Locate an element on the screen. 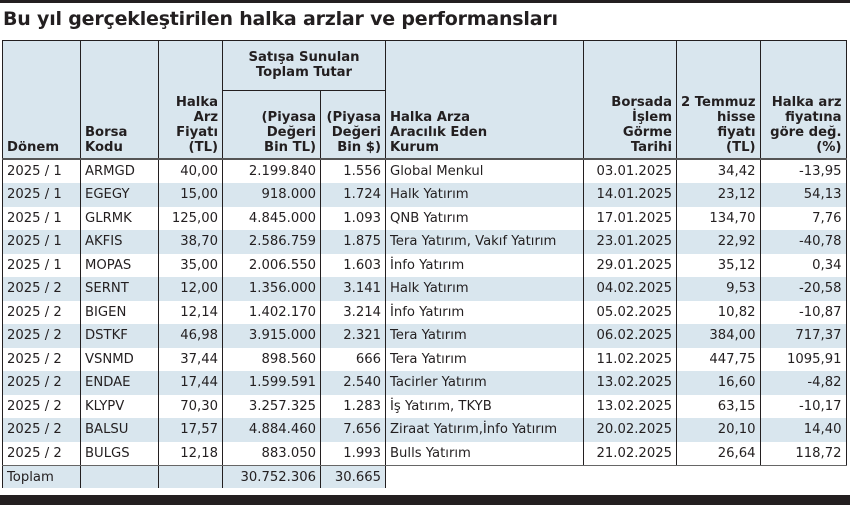 This screenshot has height=505, width=850. cell-degisim: 14,40 is located at coordinates (803, 430).